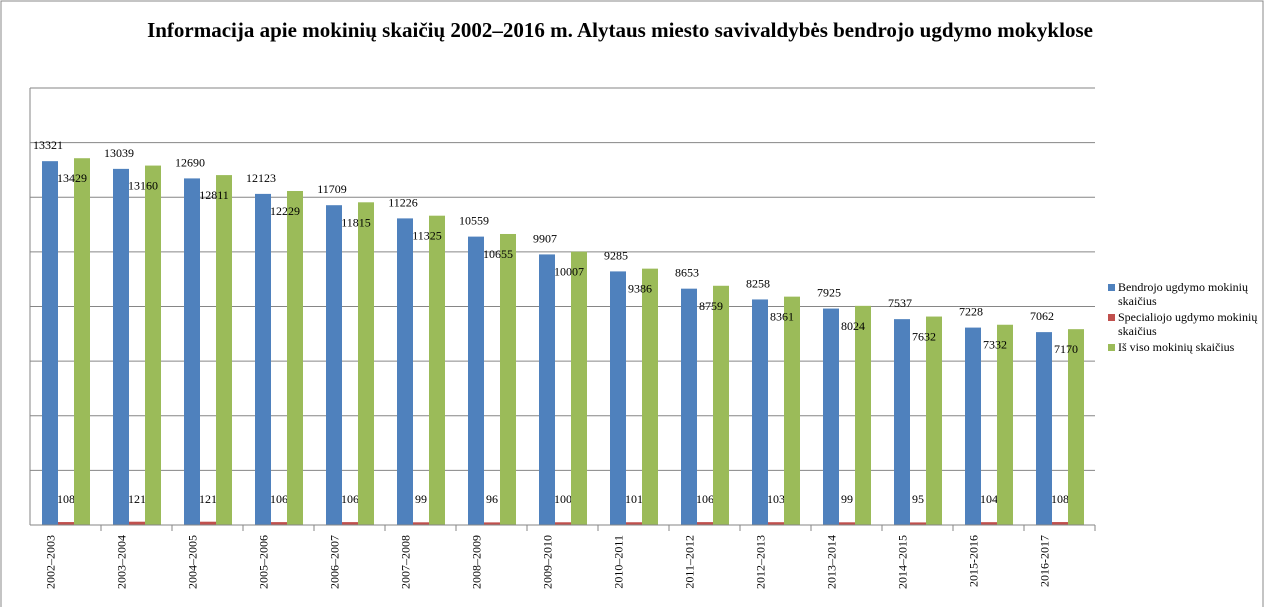 Image resolution: width=1264 pixels, height=607 pixels. I want to click on data-label: 100, so click(563, 499).